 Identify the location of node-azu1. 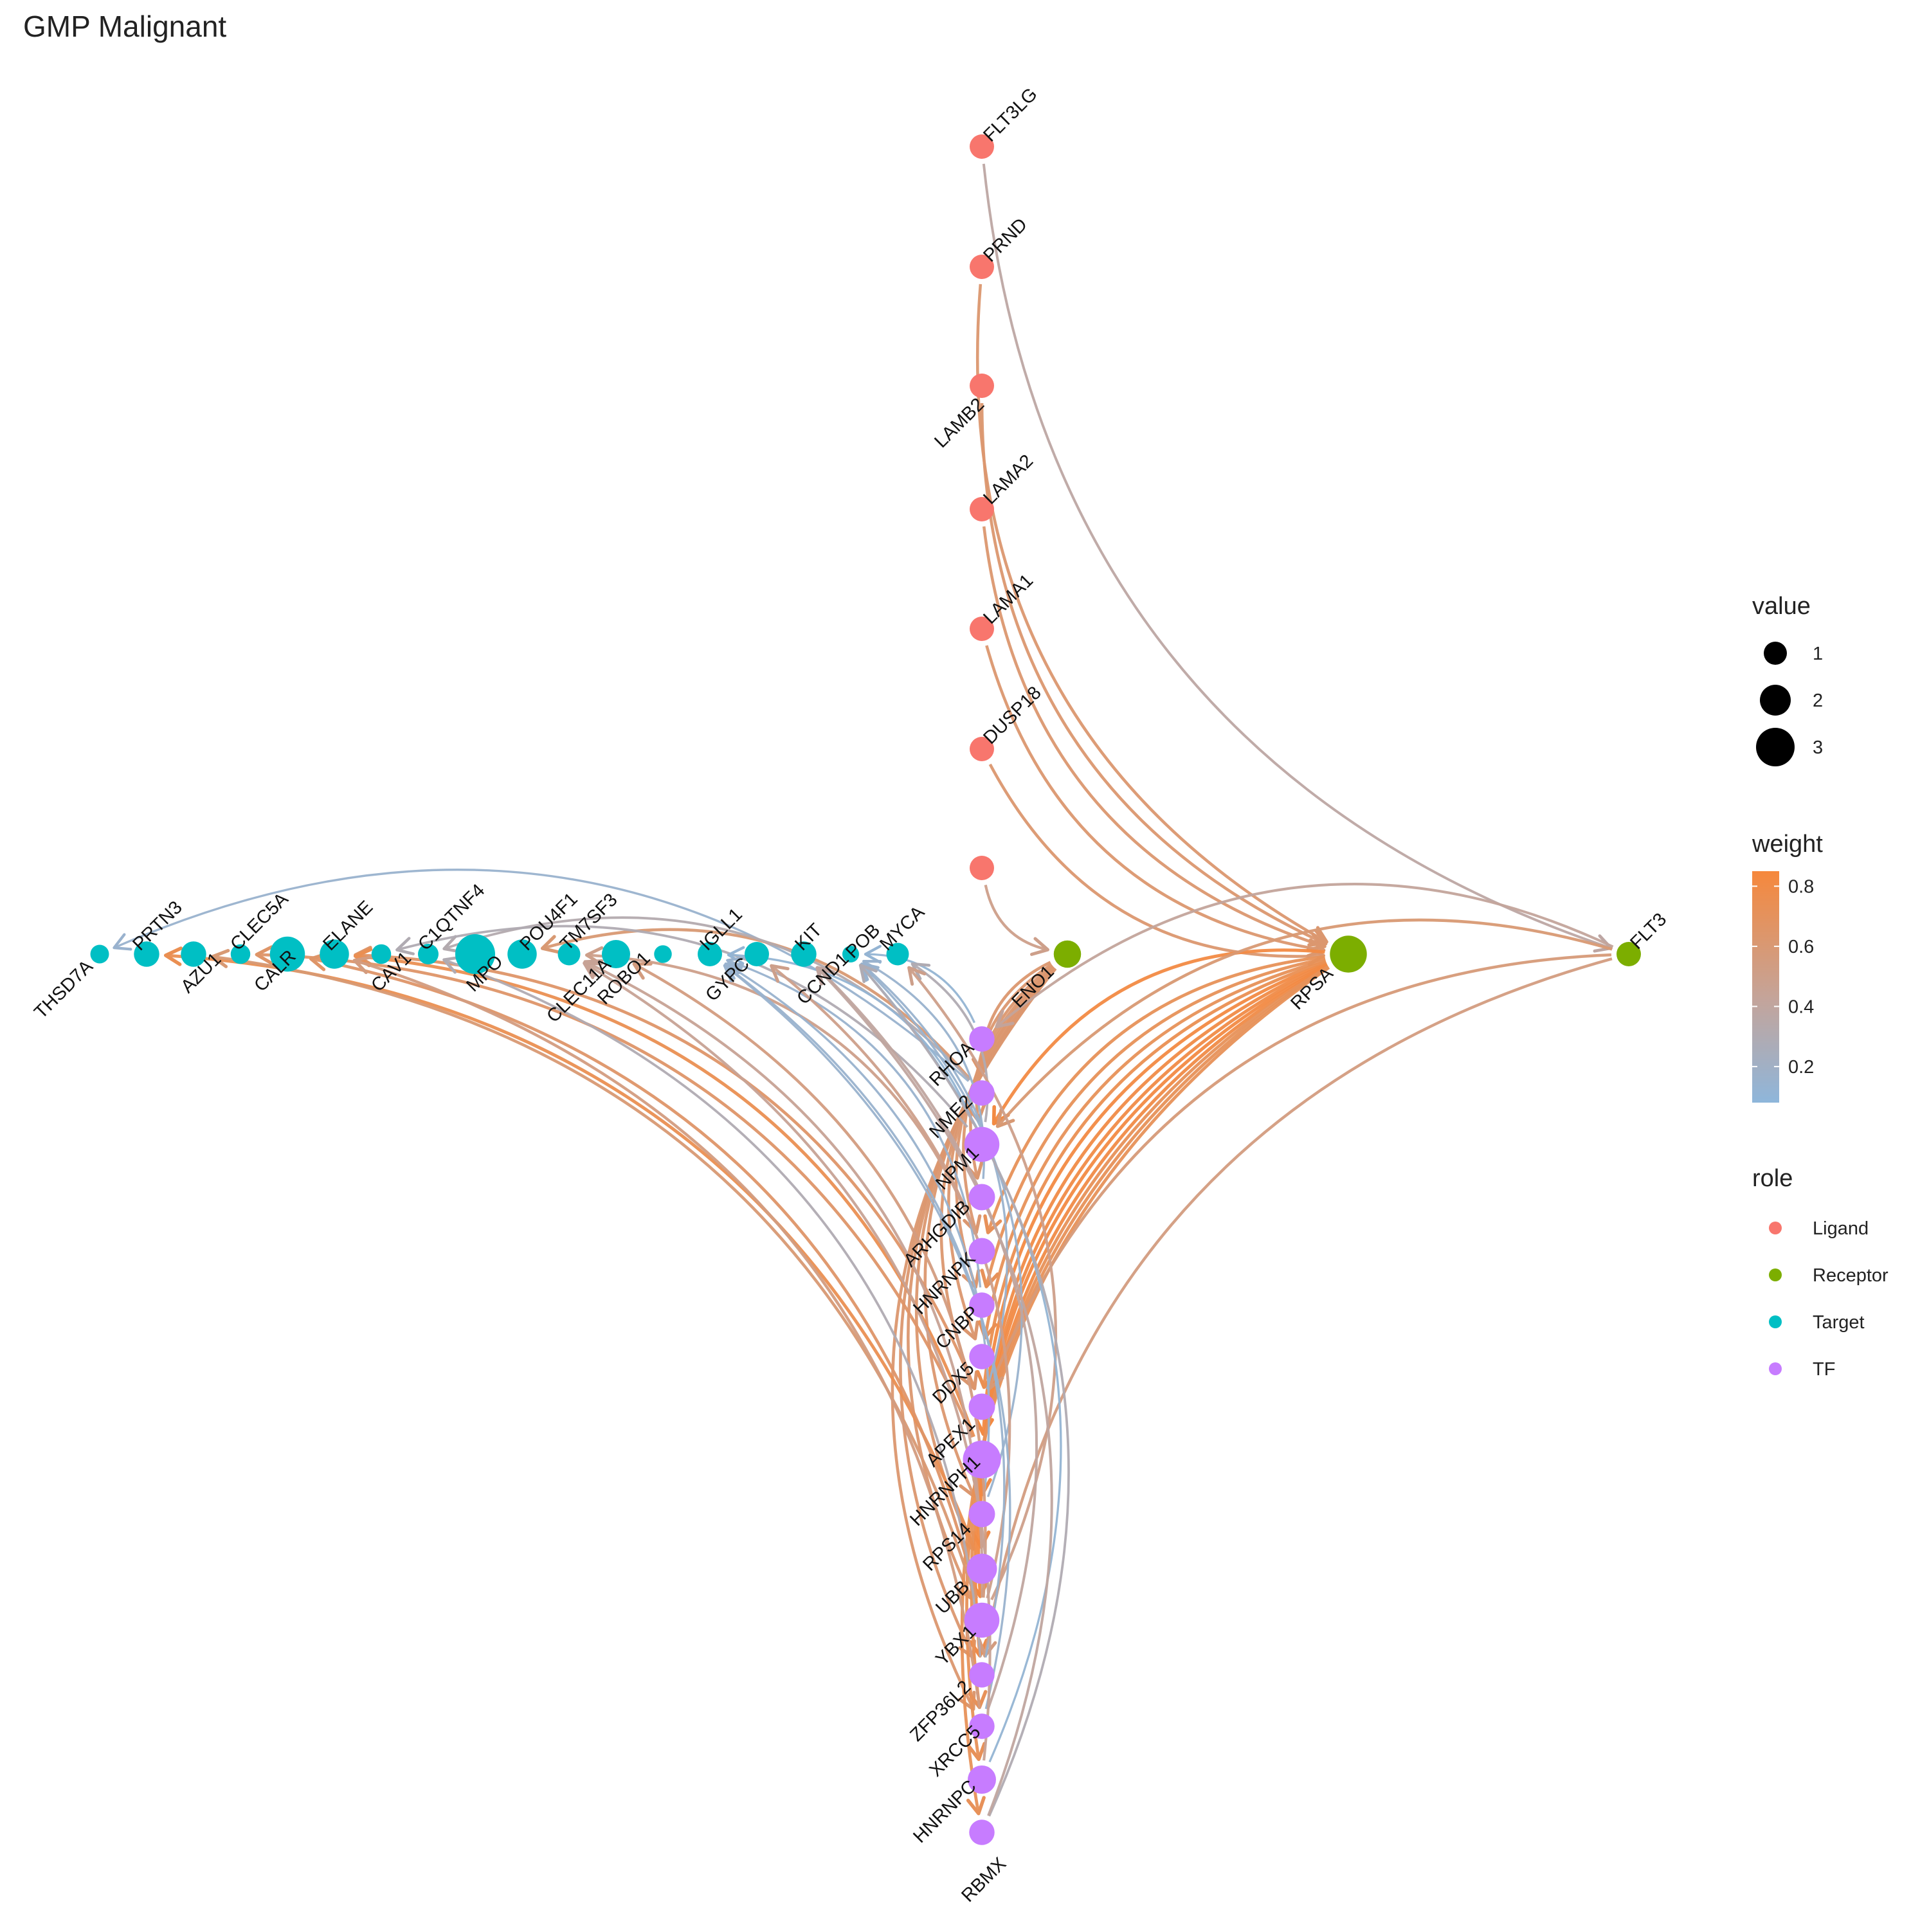
(193, 954).